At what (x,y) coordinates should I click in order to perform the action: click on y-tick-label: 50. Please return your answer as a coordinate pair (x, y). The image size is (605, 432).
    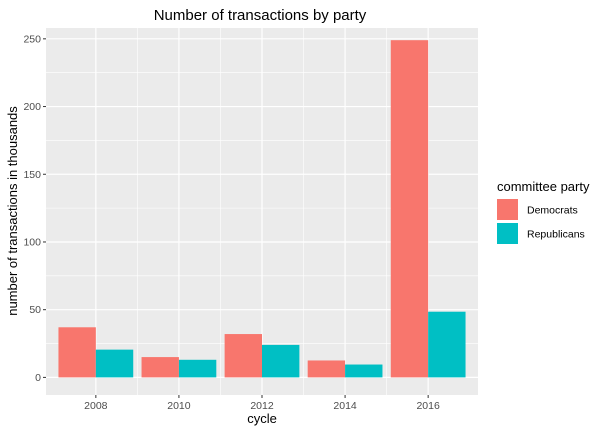
    Looking at the image, I should click on (35, 310).